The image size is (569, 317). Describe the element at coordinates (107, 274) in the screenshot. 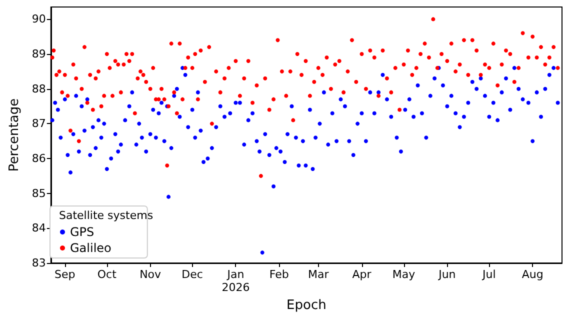

I see `x-tick-label: Oct` at that location.